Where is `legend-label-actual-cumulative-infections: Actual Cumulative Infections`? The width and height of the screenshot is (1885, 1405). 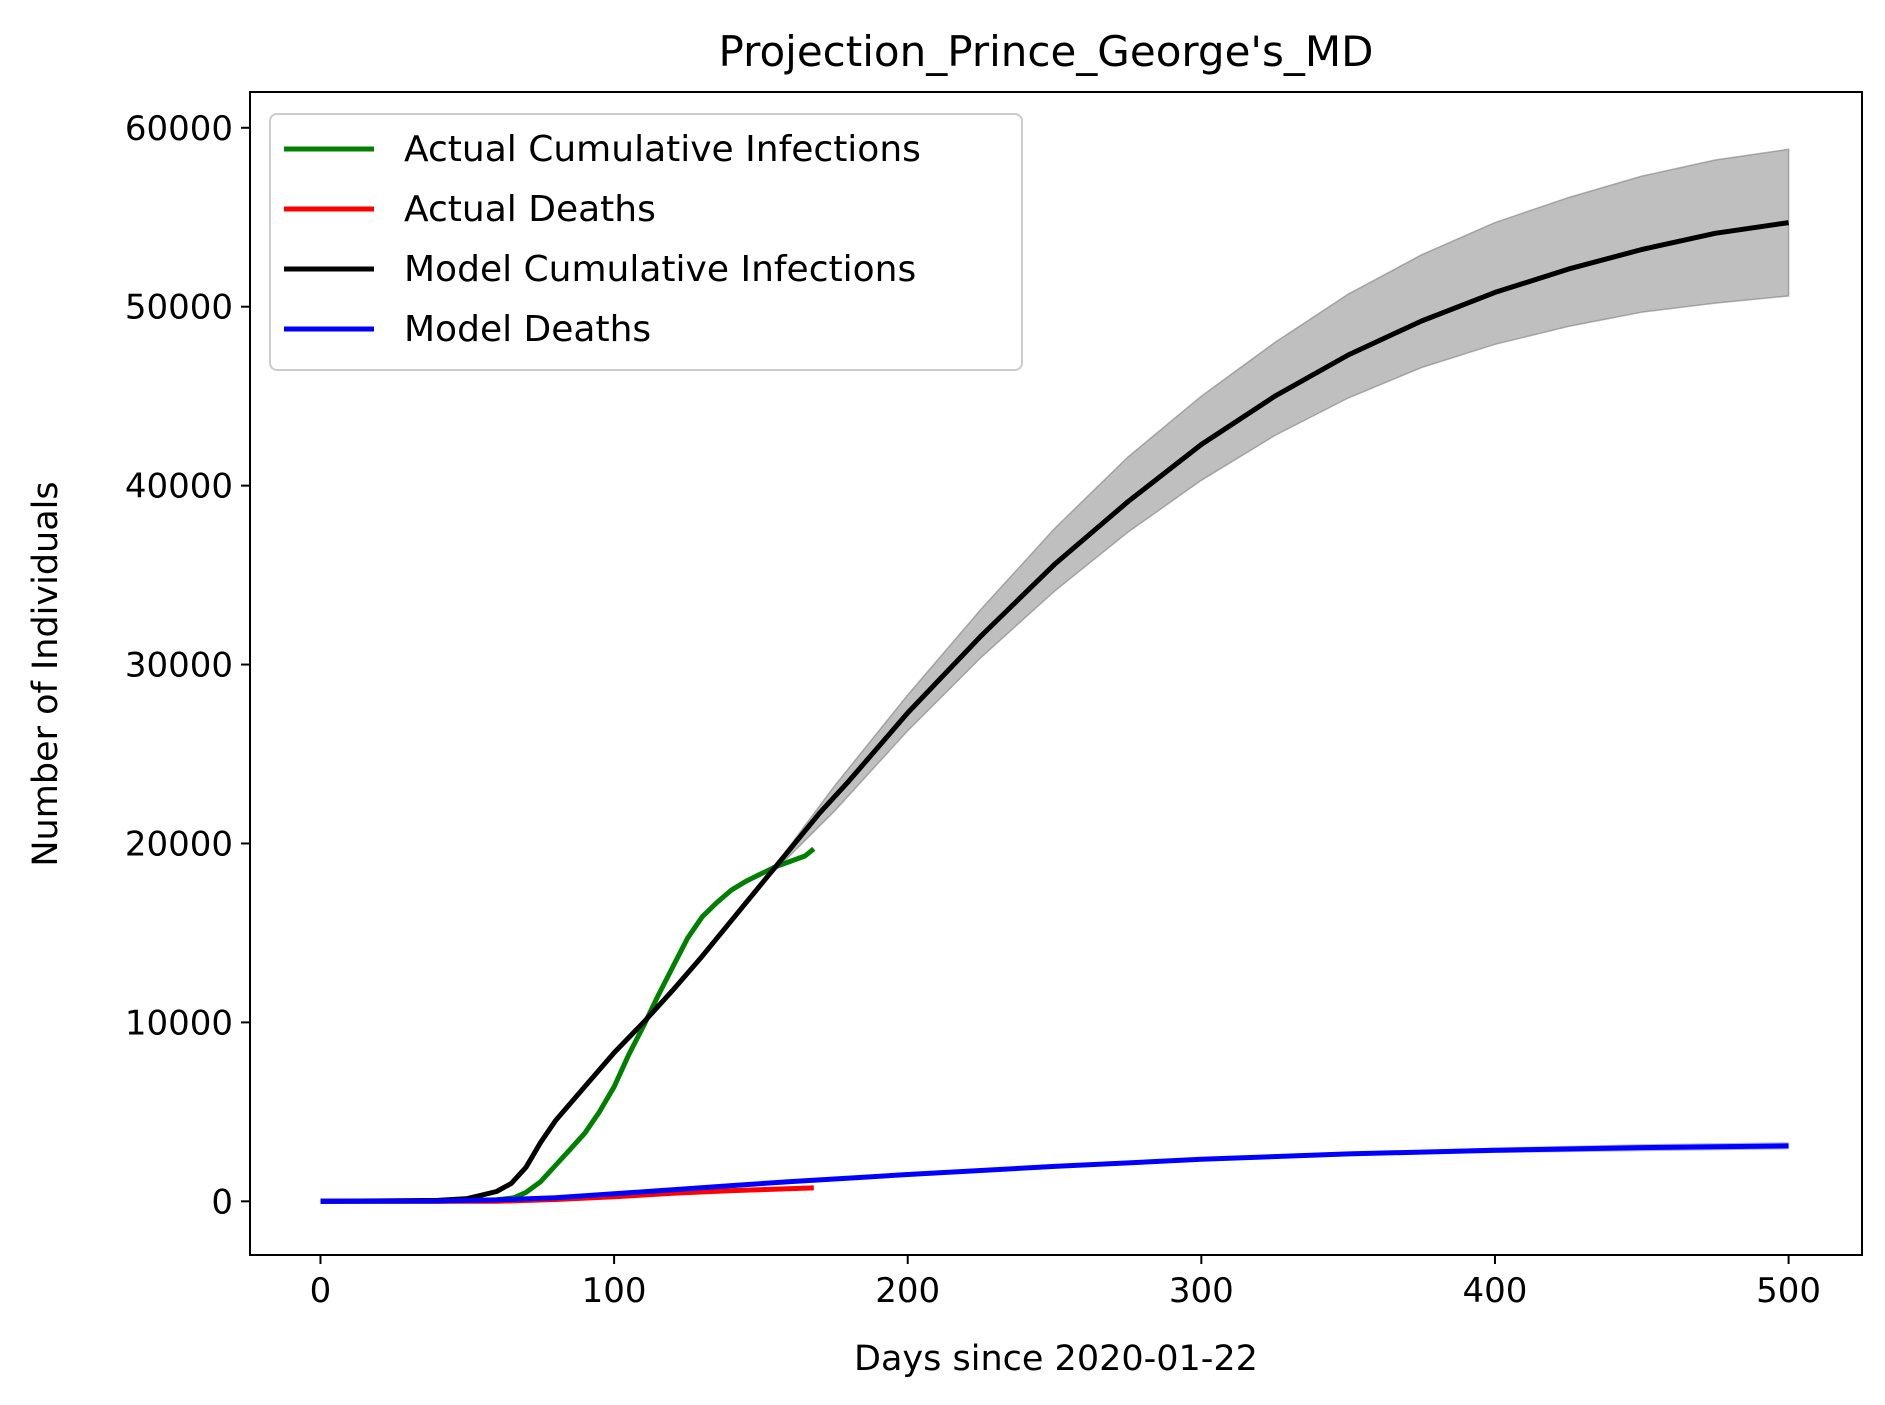
legend-label-actual-cumulative-infections: Actual Cumulative Infections is located at coordinates (662, 149).